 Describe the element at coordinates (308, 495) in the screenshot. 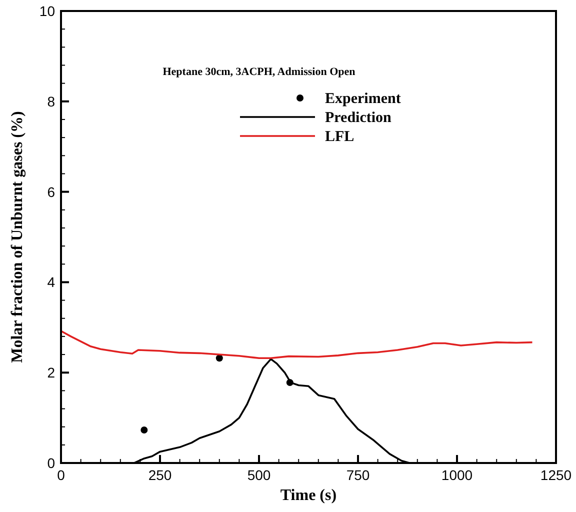

I see `x-axis-title: Time (s)` at that location.